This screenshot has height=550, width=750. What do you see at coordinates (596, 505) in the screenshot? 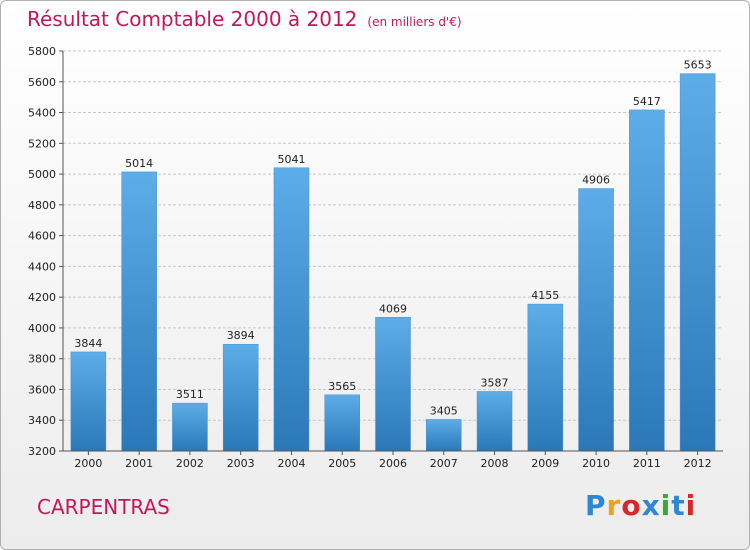
I see `logo-letter: P` at bounding box center [596, 505].